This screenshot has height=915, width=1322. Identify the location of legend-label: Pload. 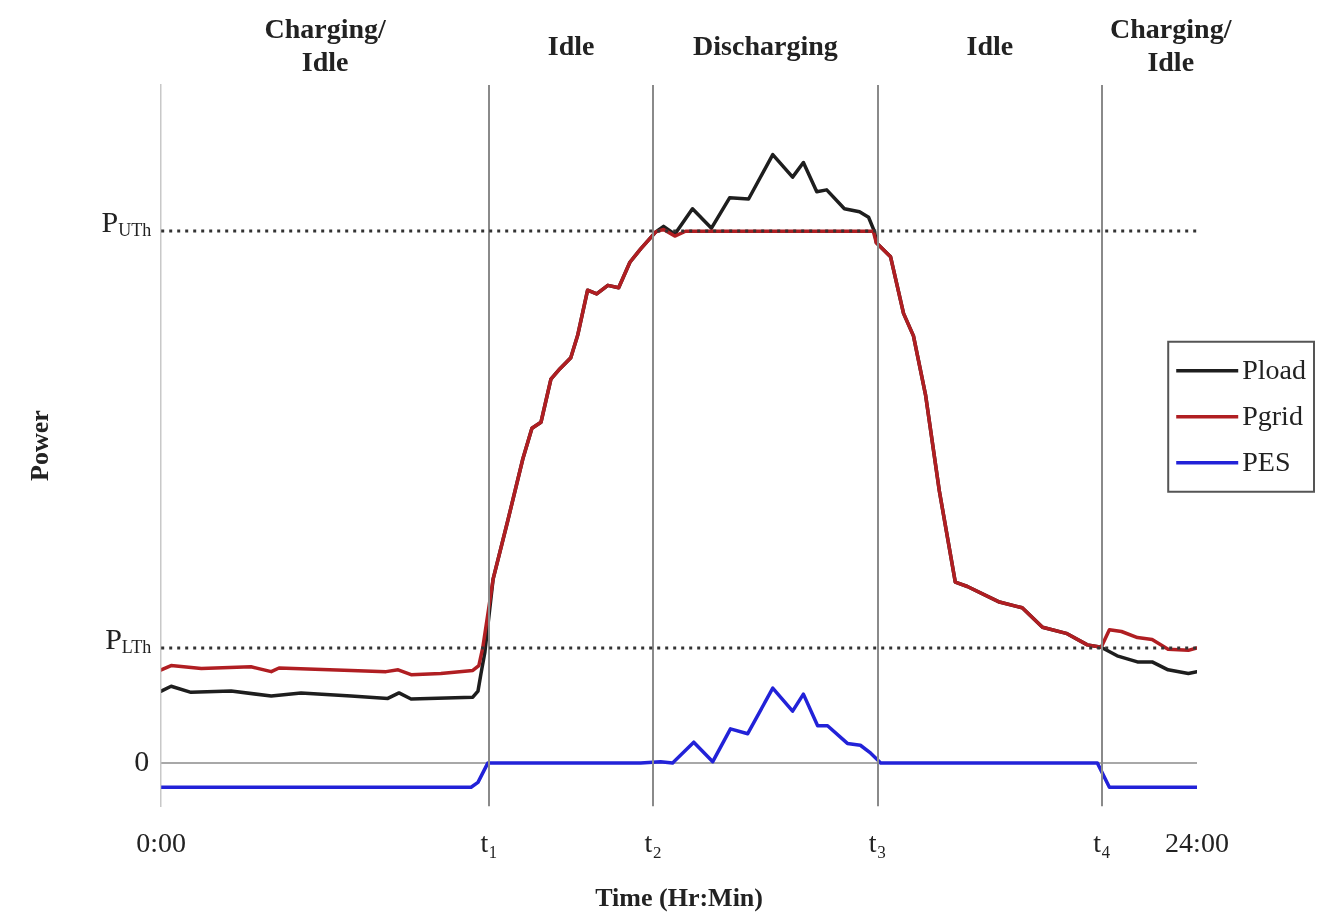
(1274, 370).